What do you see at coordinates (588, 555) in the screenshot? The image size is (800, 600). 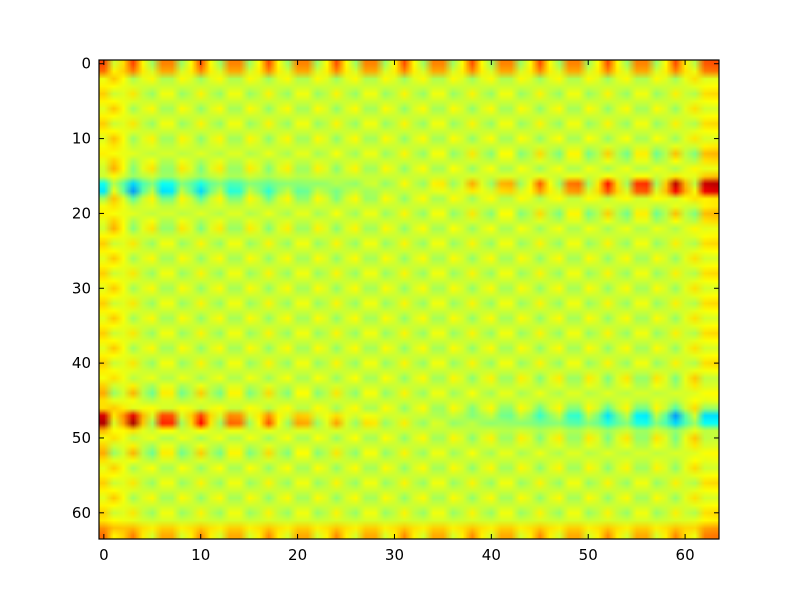 I see `x-tick-label: 50` at bounding box center [588, 555].